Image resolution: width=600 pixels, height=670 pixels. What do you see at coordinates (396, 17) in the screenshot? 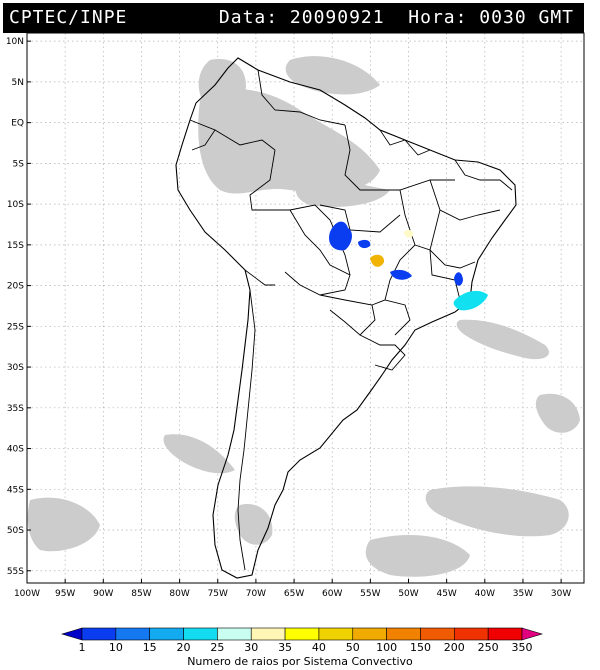
I see `date-time: Data: 20090921 Hora: 0030 GMT` at bounding box center [396, 17].